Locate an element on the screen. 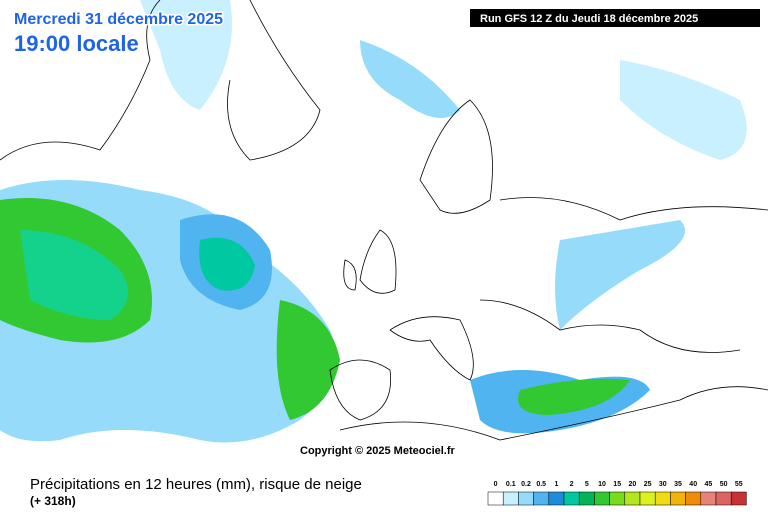 The width and height of the screenshot is (768, 512). legend-label: 0.2 is located at coordinates (526, 484).